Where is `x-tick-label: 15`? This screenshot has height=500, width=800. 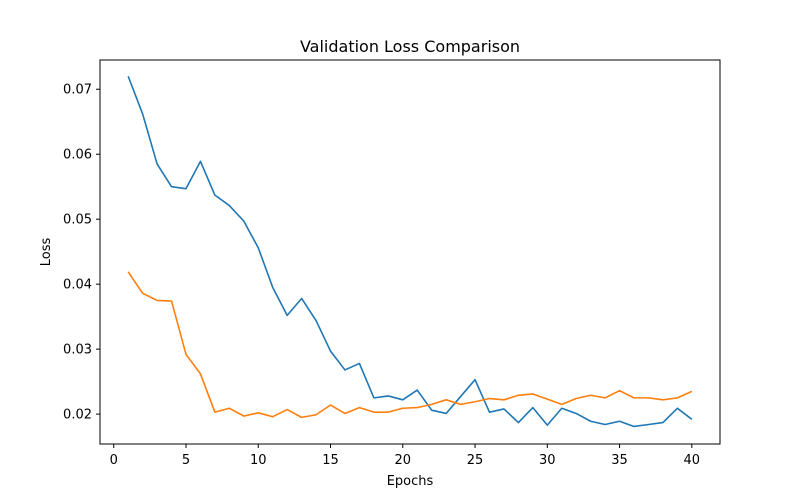 x-tick-label: 15 is located at coordinates (330, 460).